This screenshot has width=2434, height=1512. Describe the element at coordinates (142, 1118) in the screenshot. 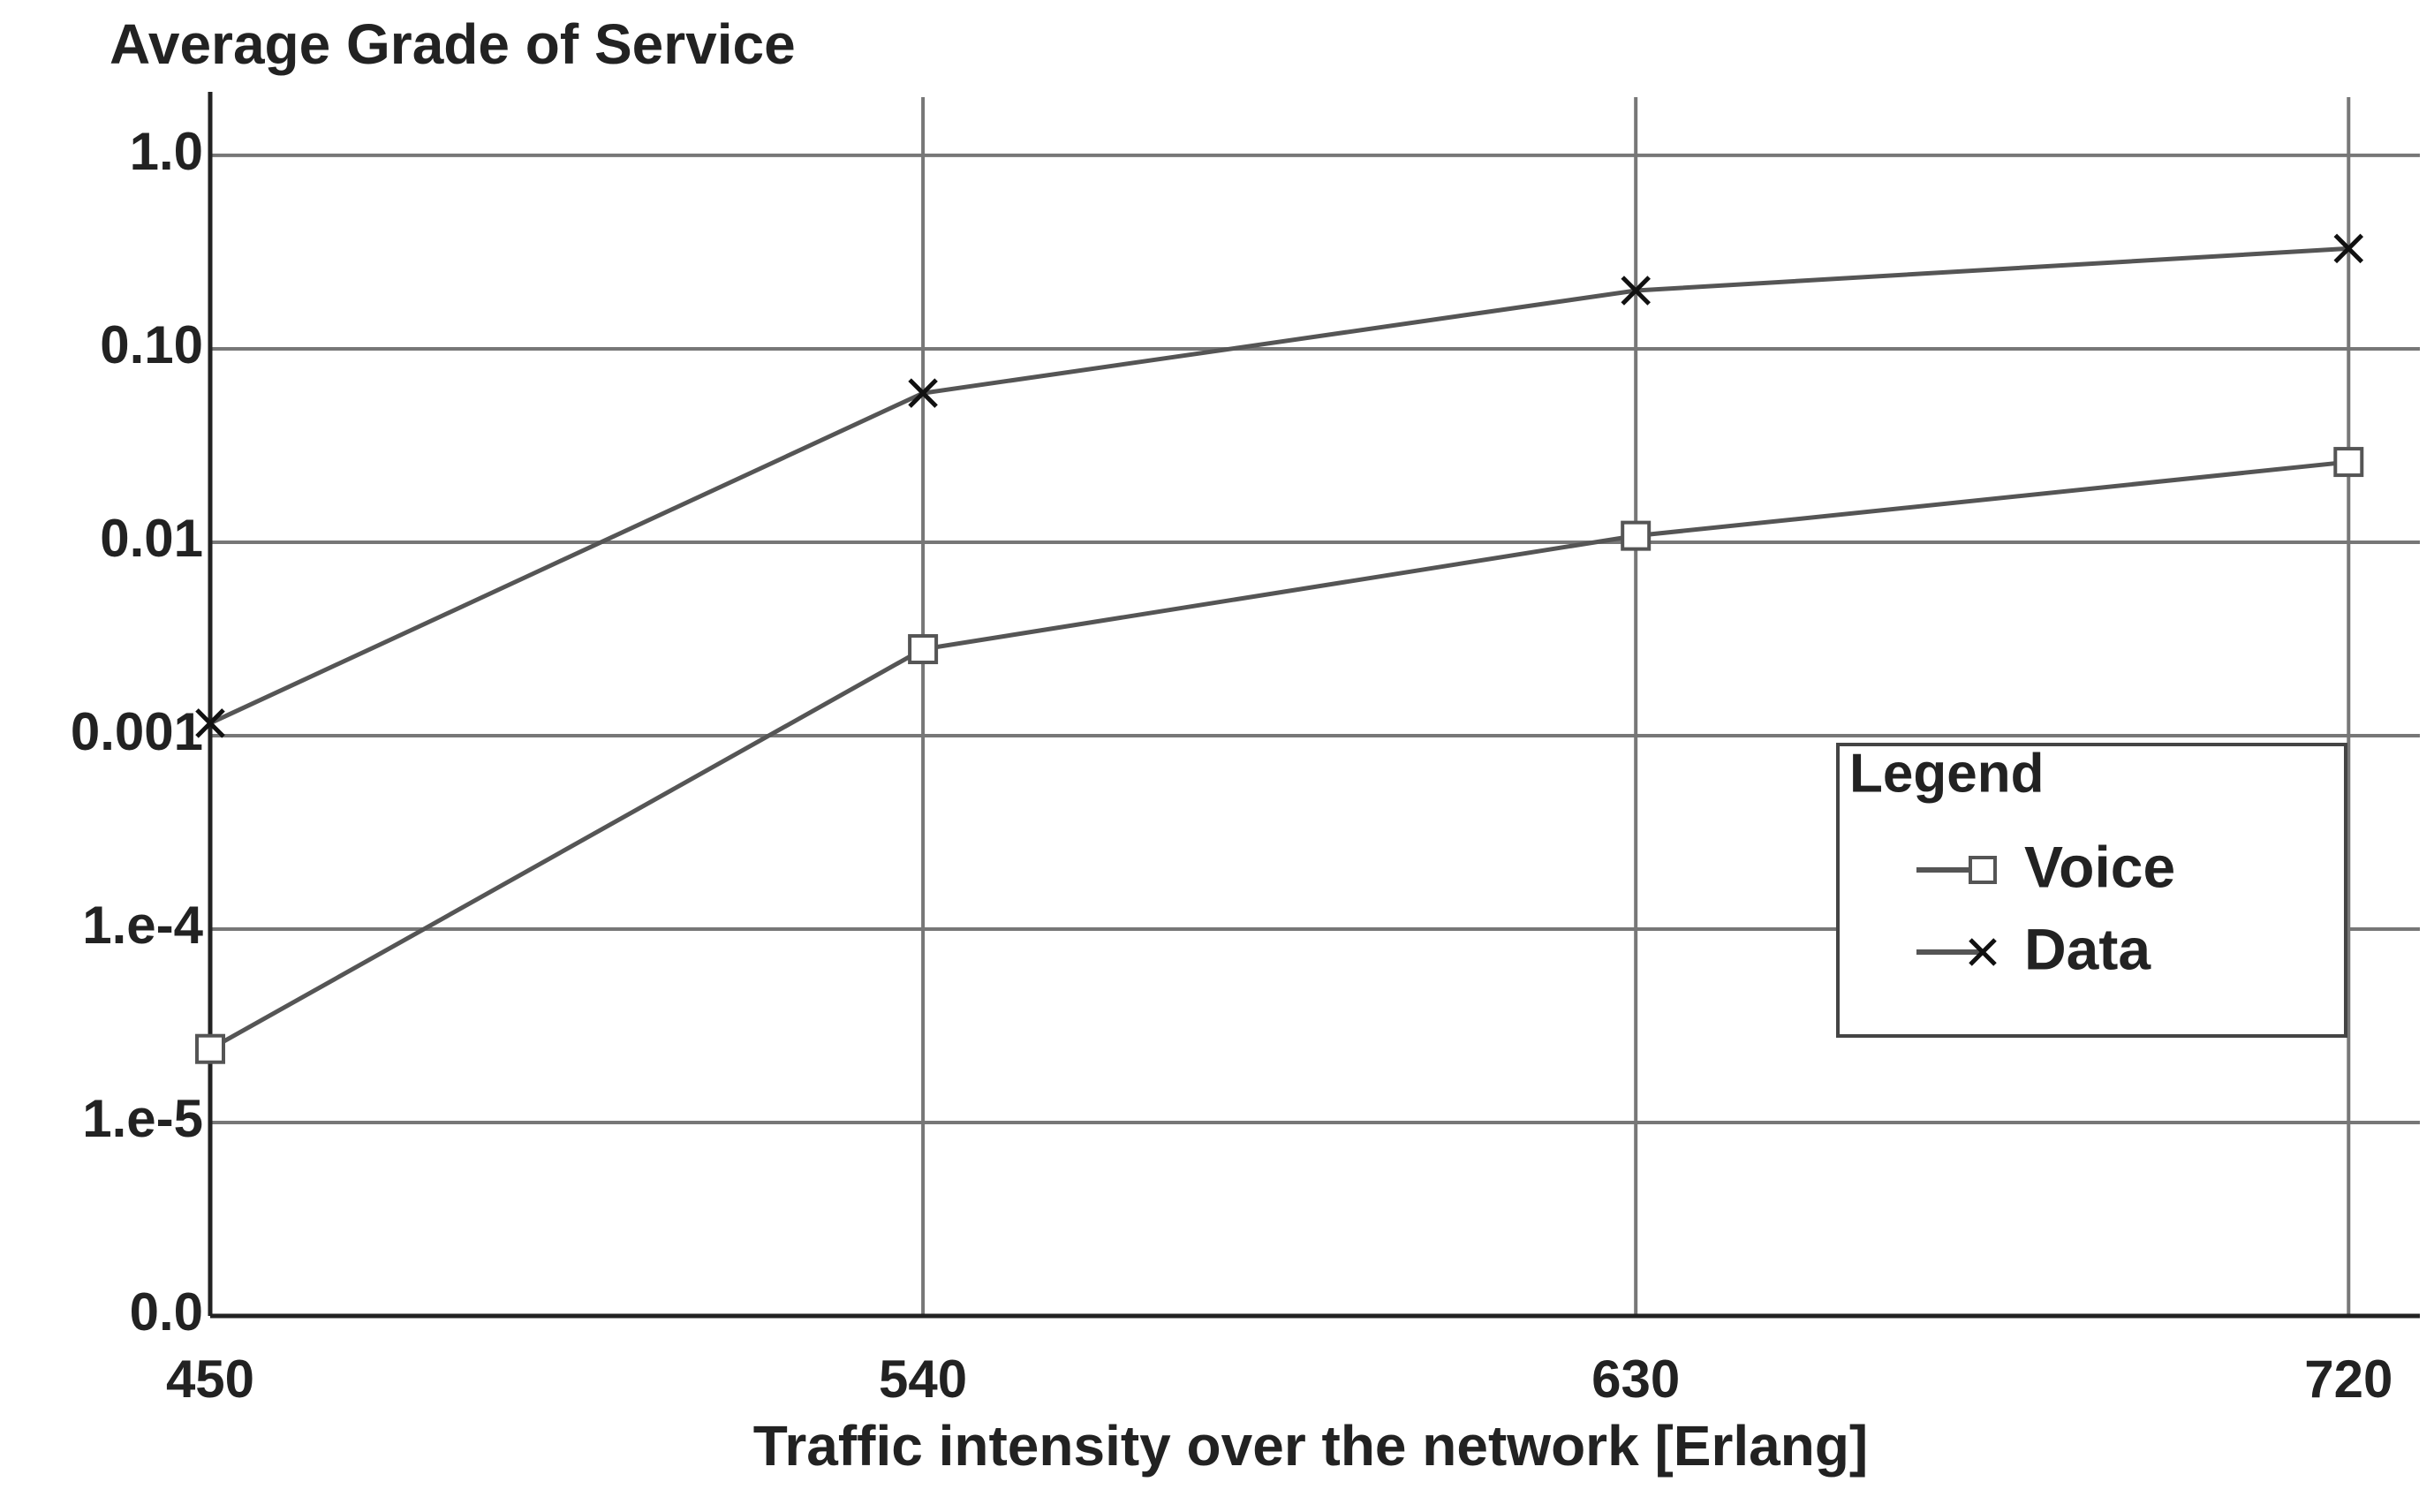

I see `y-tick-label: 1.e-5` at that location.